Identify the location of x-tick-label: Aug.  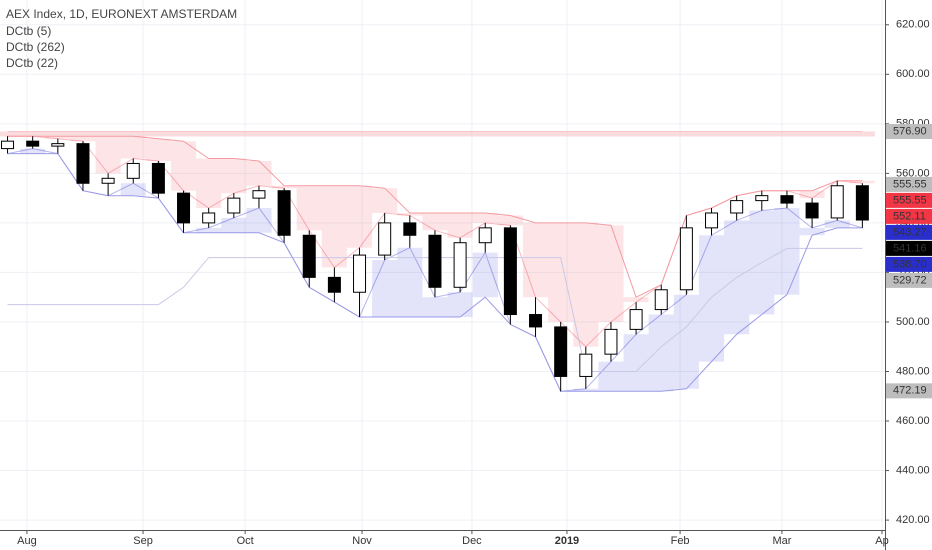
(27, 541).